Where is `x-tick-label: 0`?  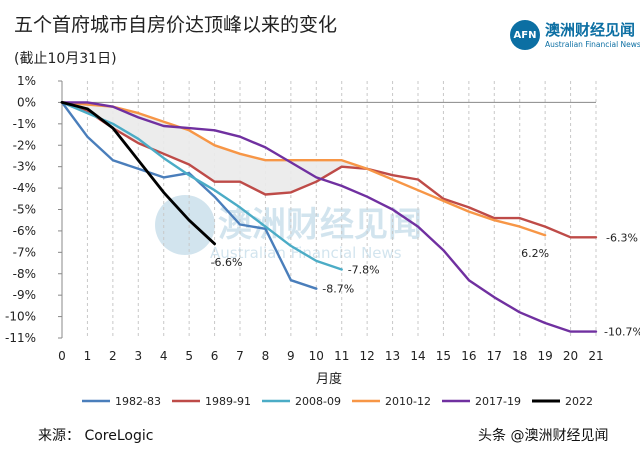 x-tick-label: 0 is located at coordinates (62, 356).